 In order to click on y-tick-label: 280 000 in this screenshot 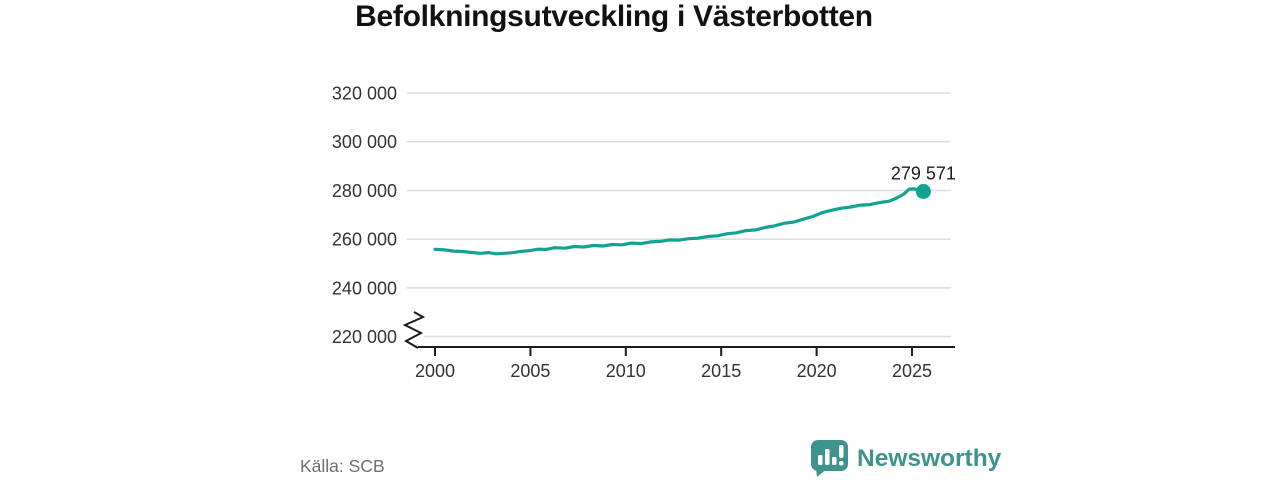, I will do `click(364, 191)`.